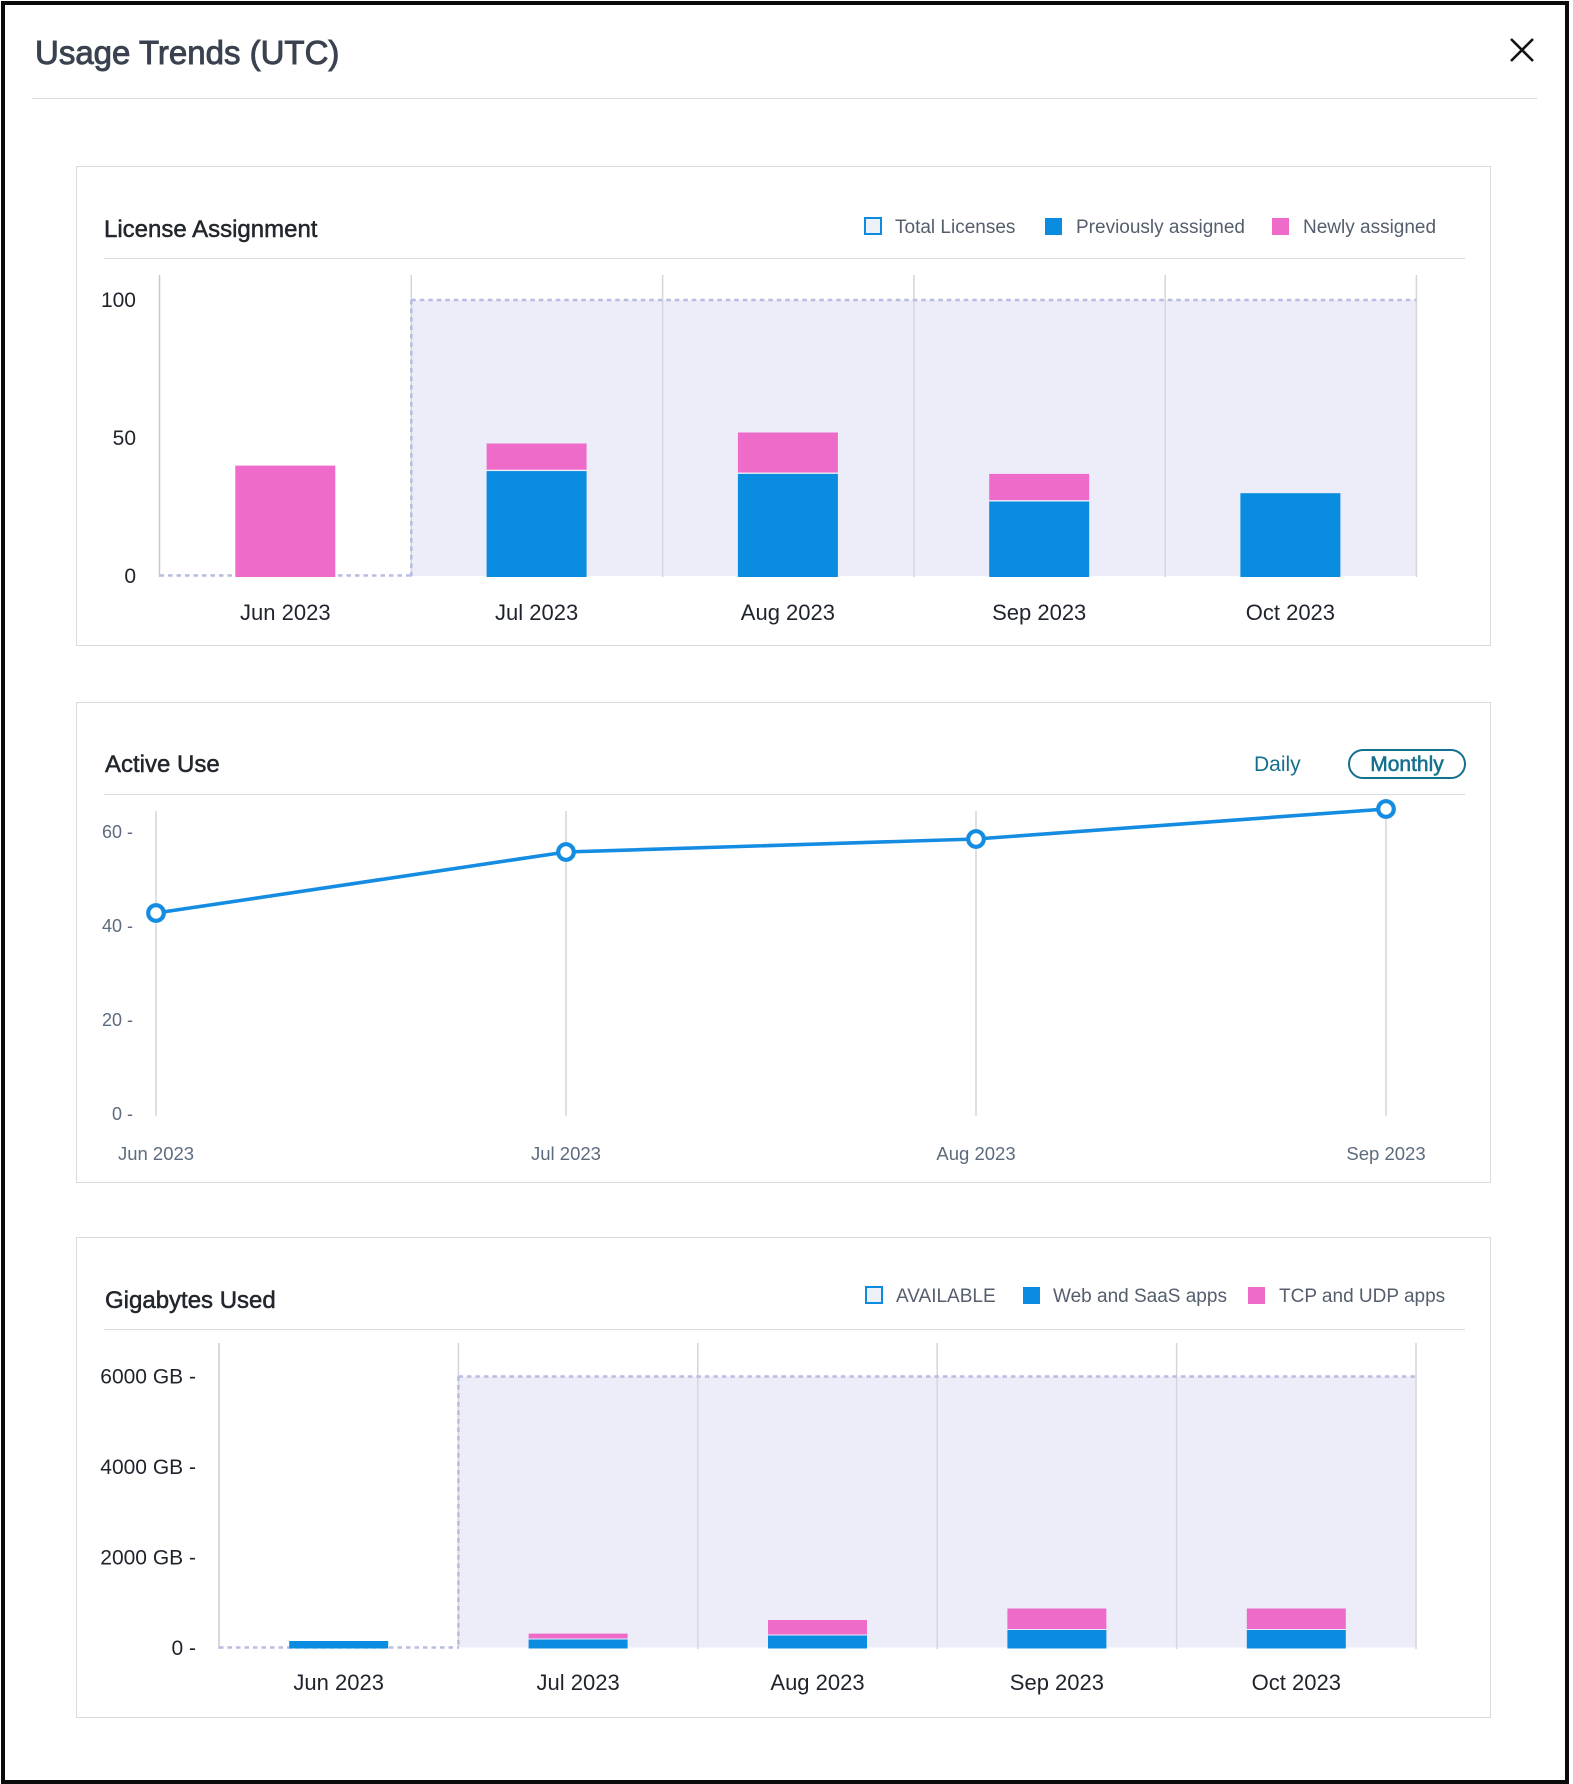 The height and width of the screenshot is (1784, 1573). I want to click on svg-text: 20 -, so click(117, 1020).